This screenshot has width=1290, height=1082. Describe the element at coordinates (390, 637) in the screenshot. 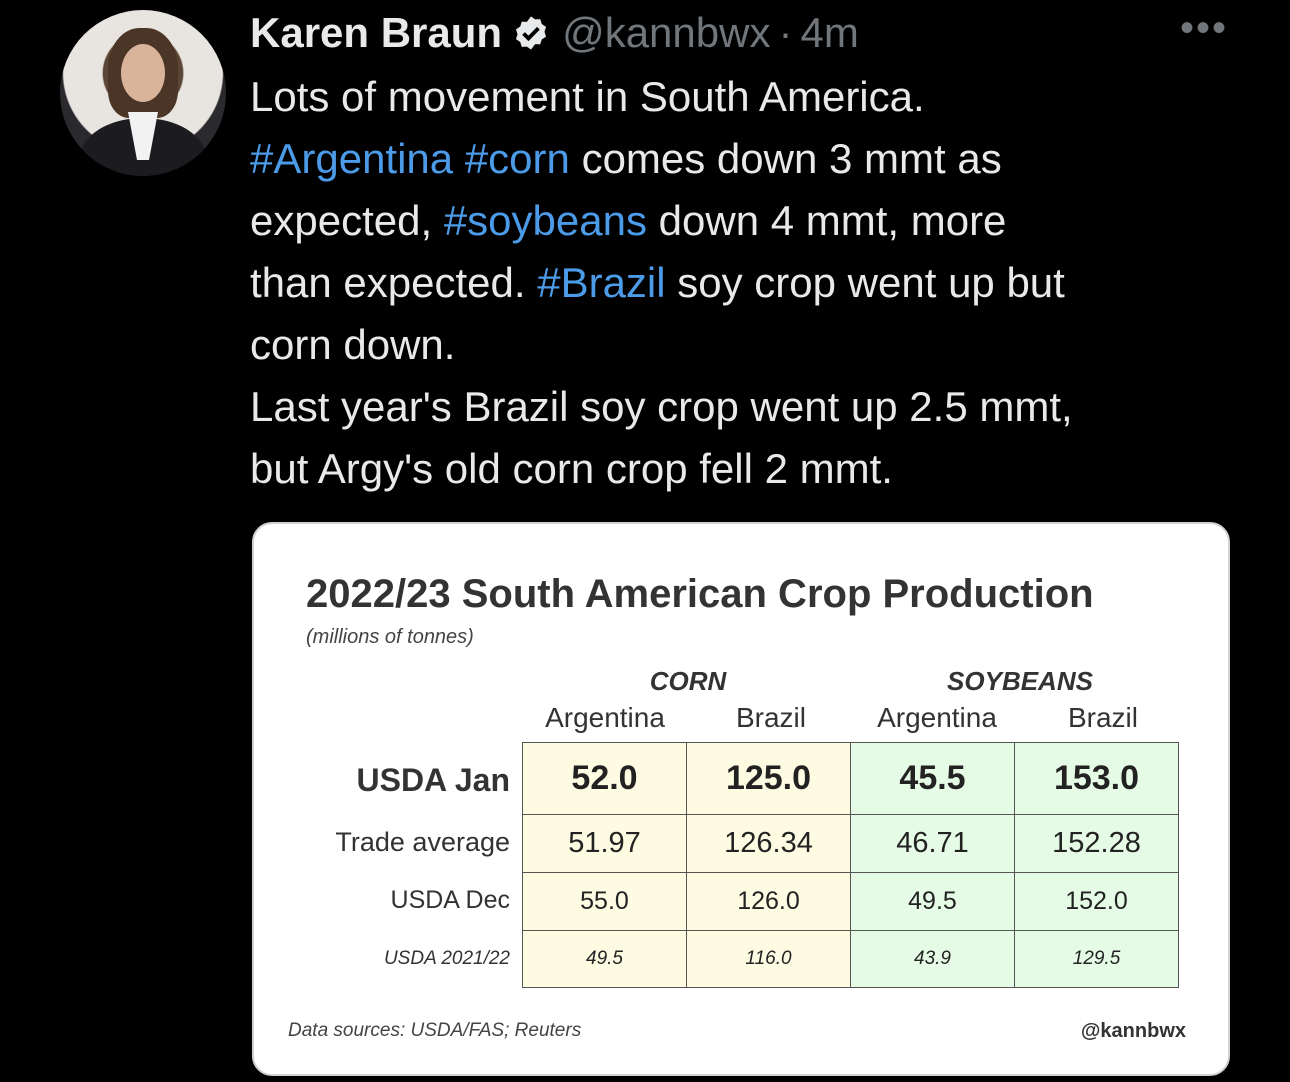

I see `chart-subtitle: (millions of tonnes)` at that location.